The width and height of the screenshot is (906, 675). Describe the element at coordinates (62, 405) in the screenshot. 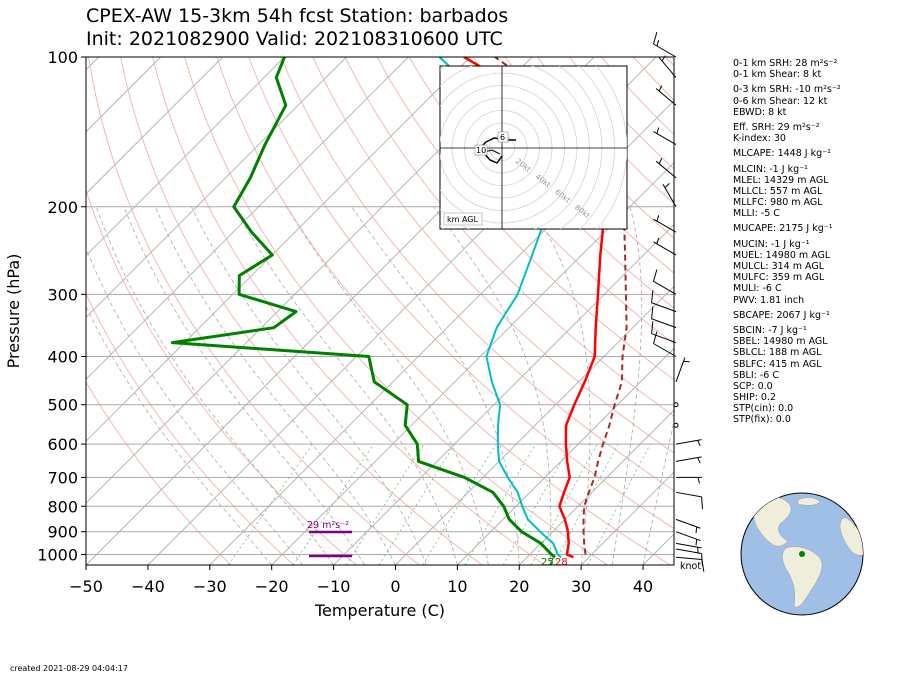

I see `y-tick-label: 500` at that location.